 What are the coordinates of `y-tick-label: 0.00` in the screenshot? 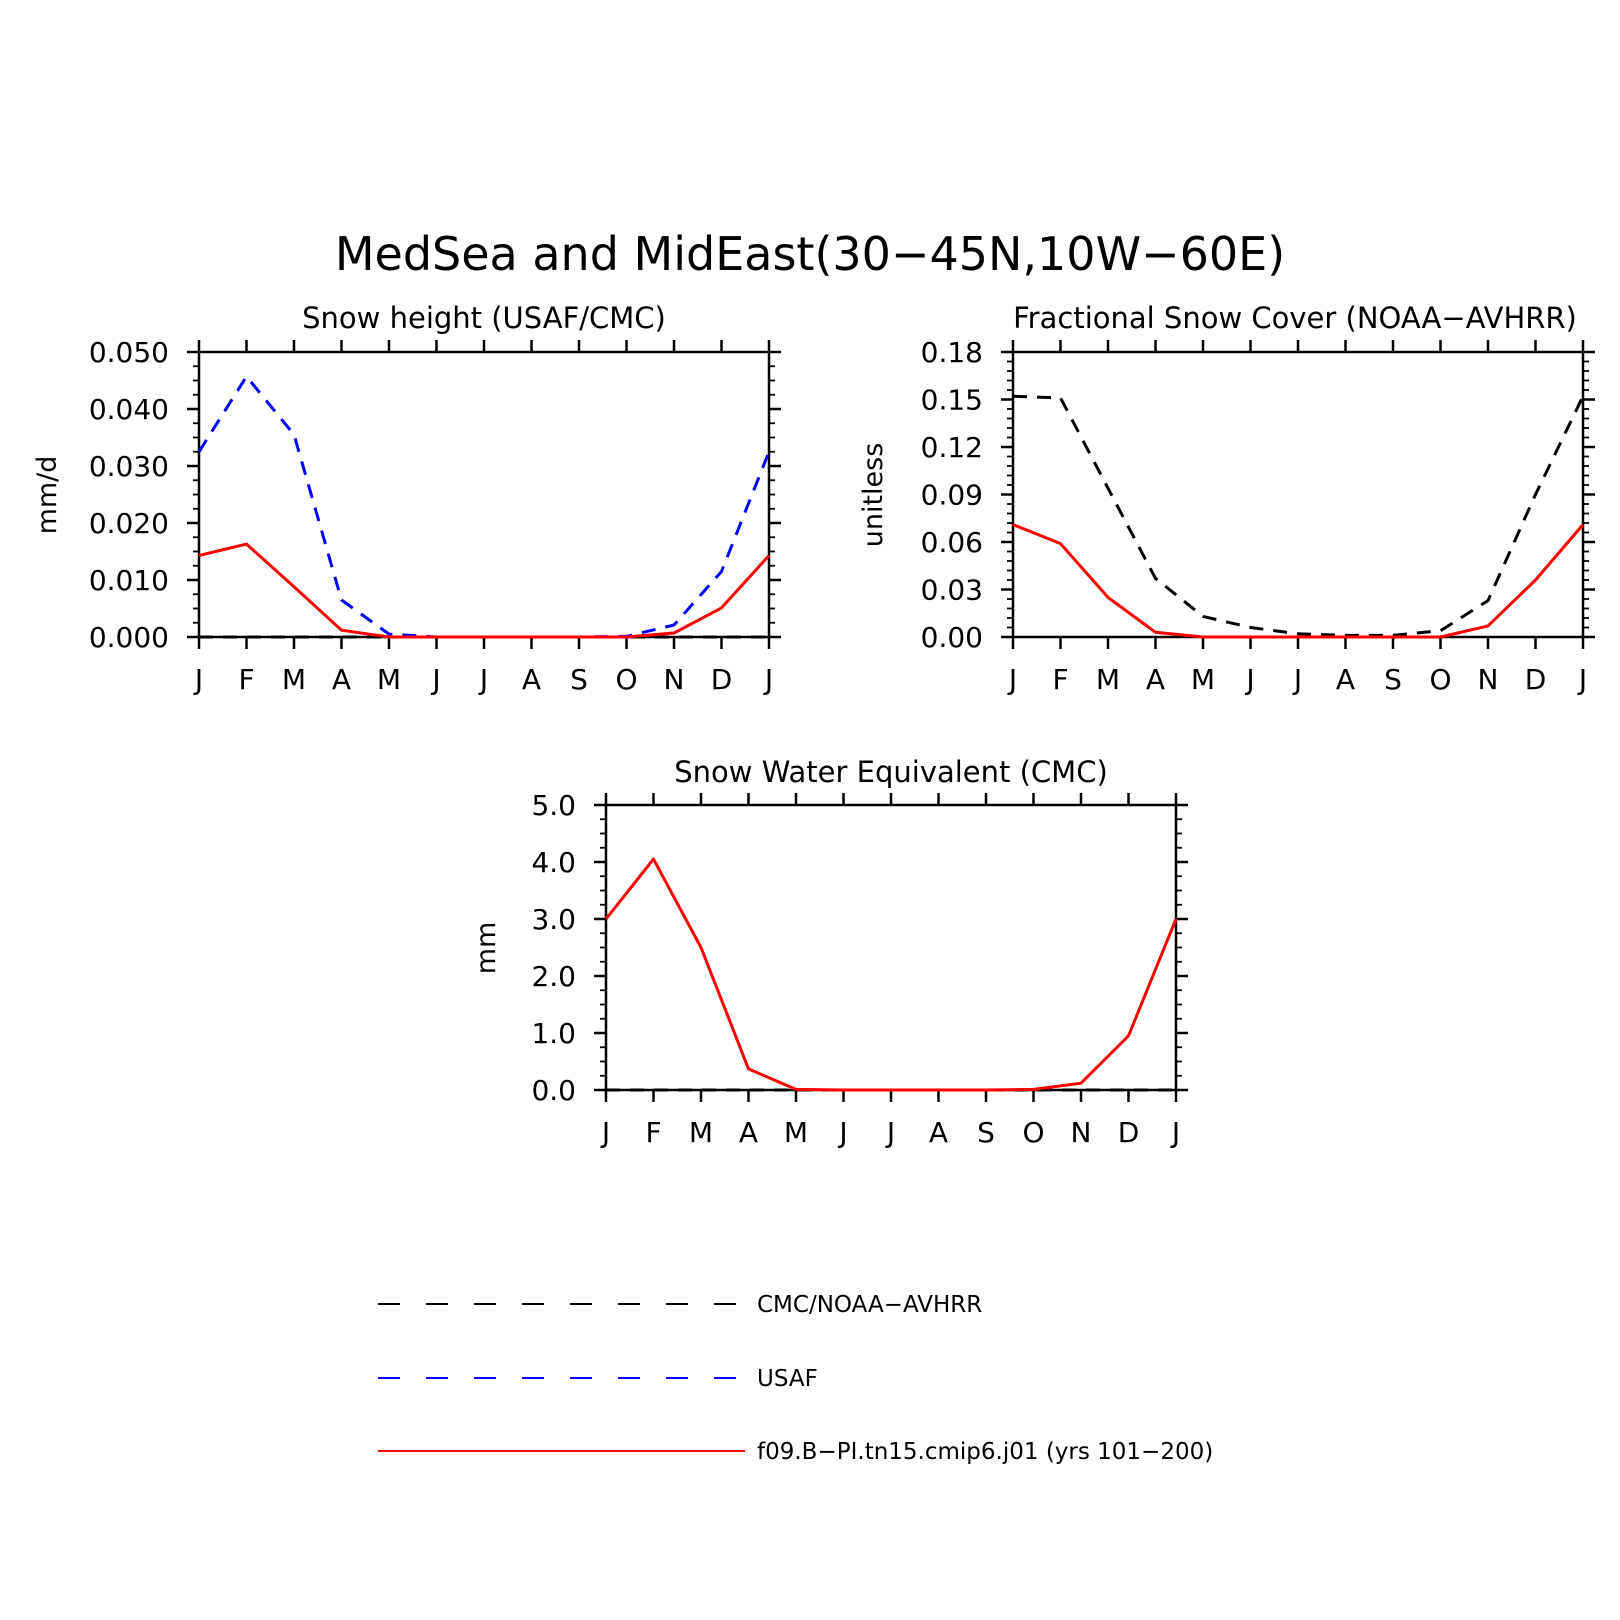 It's located at (952, 637).